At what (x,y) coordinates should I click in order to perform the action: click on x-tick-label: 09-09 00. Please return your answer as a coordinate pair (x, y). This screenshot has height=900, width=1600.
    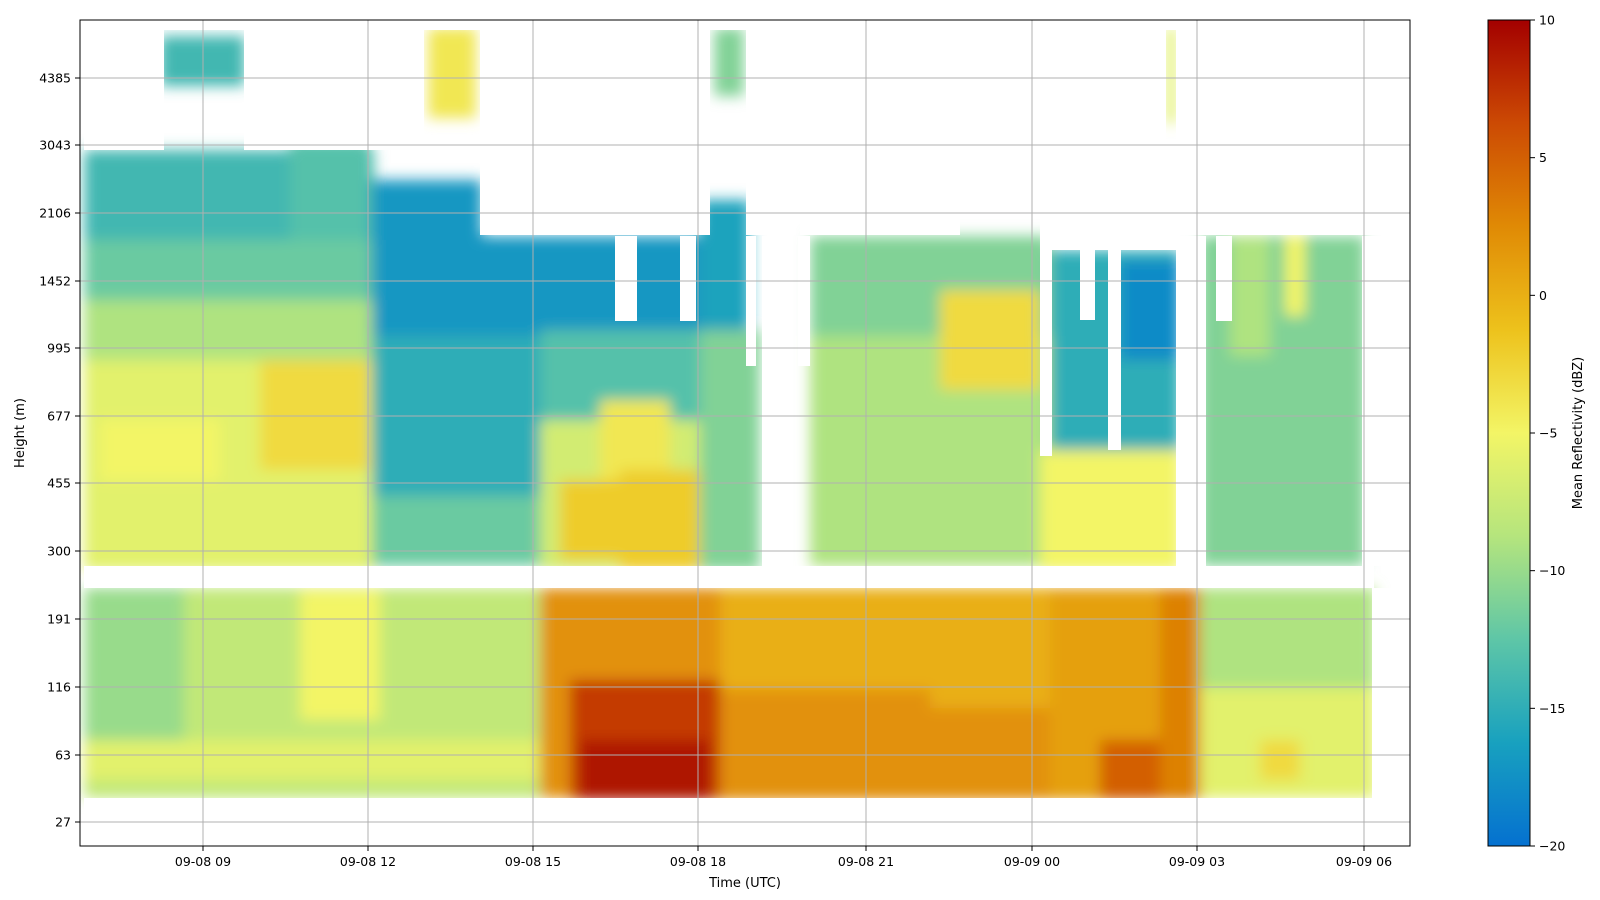
    Looking at the image, I should click on (1032, 861).